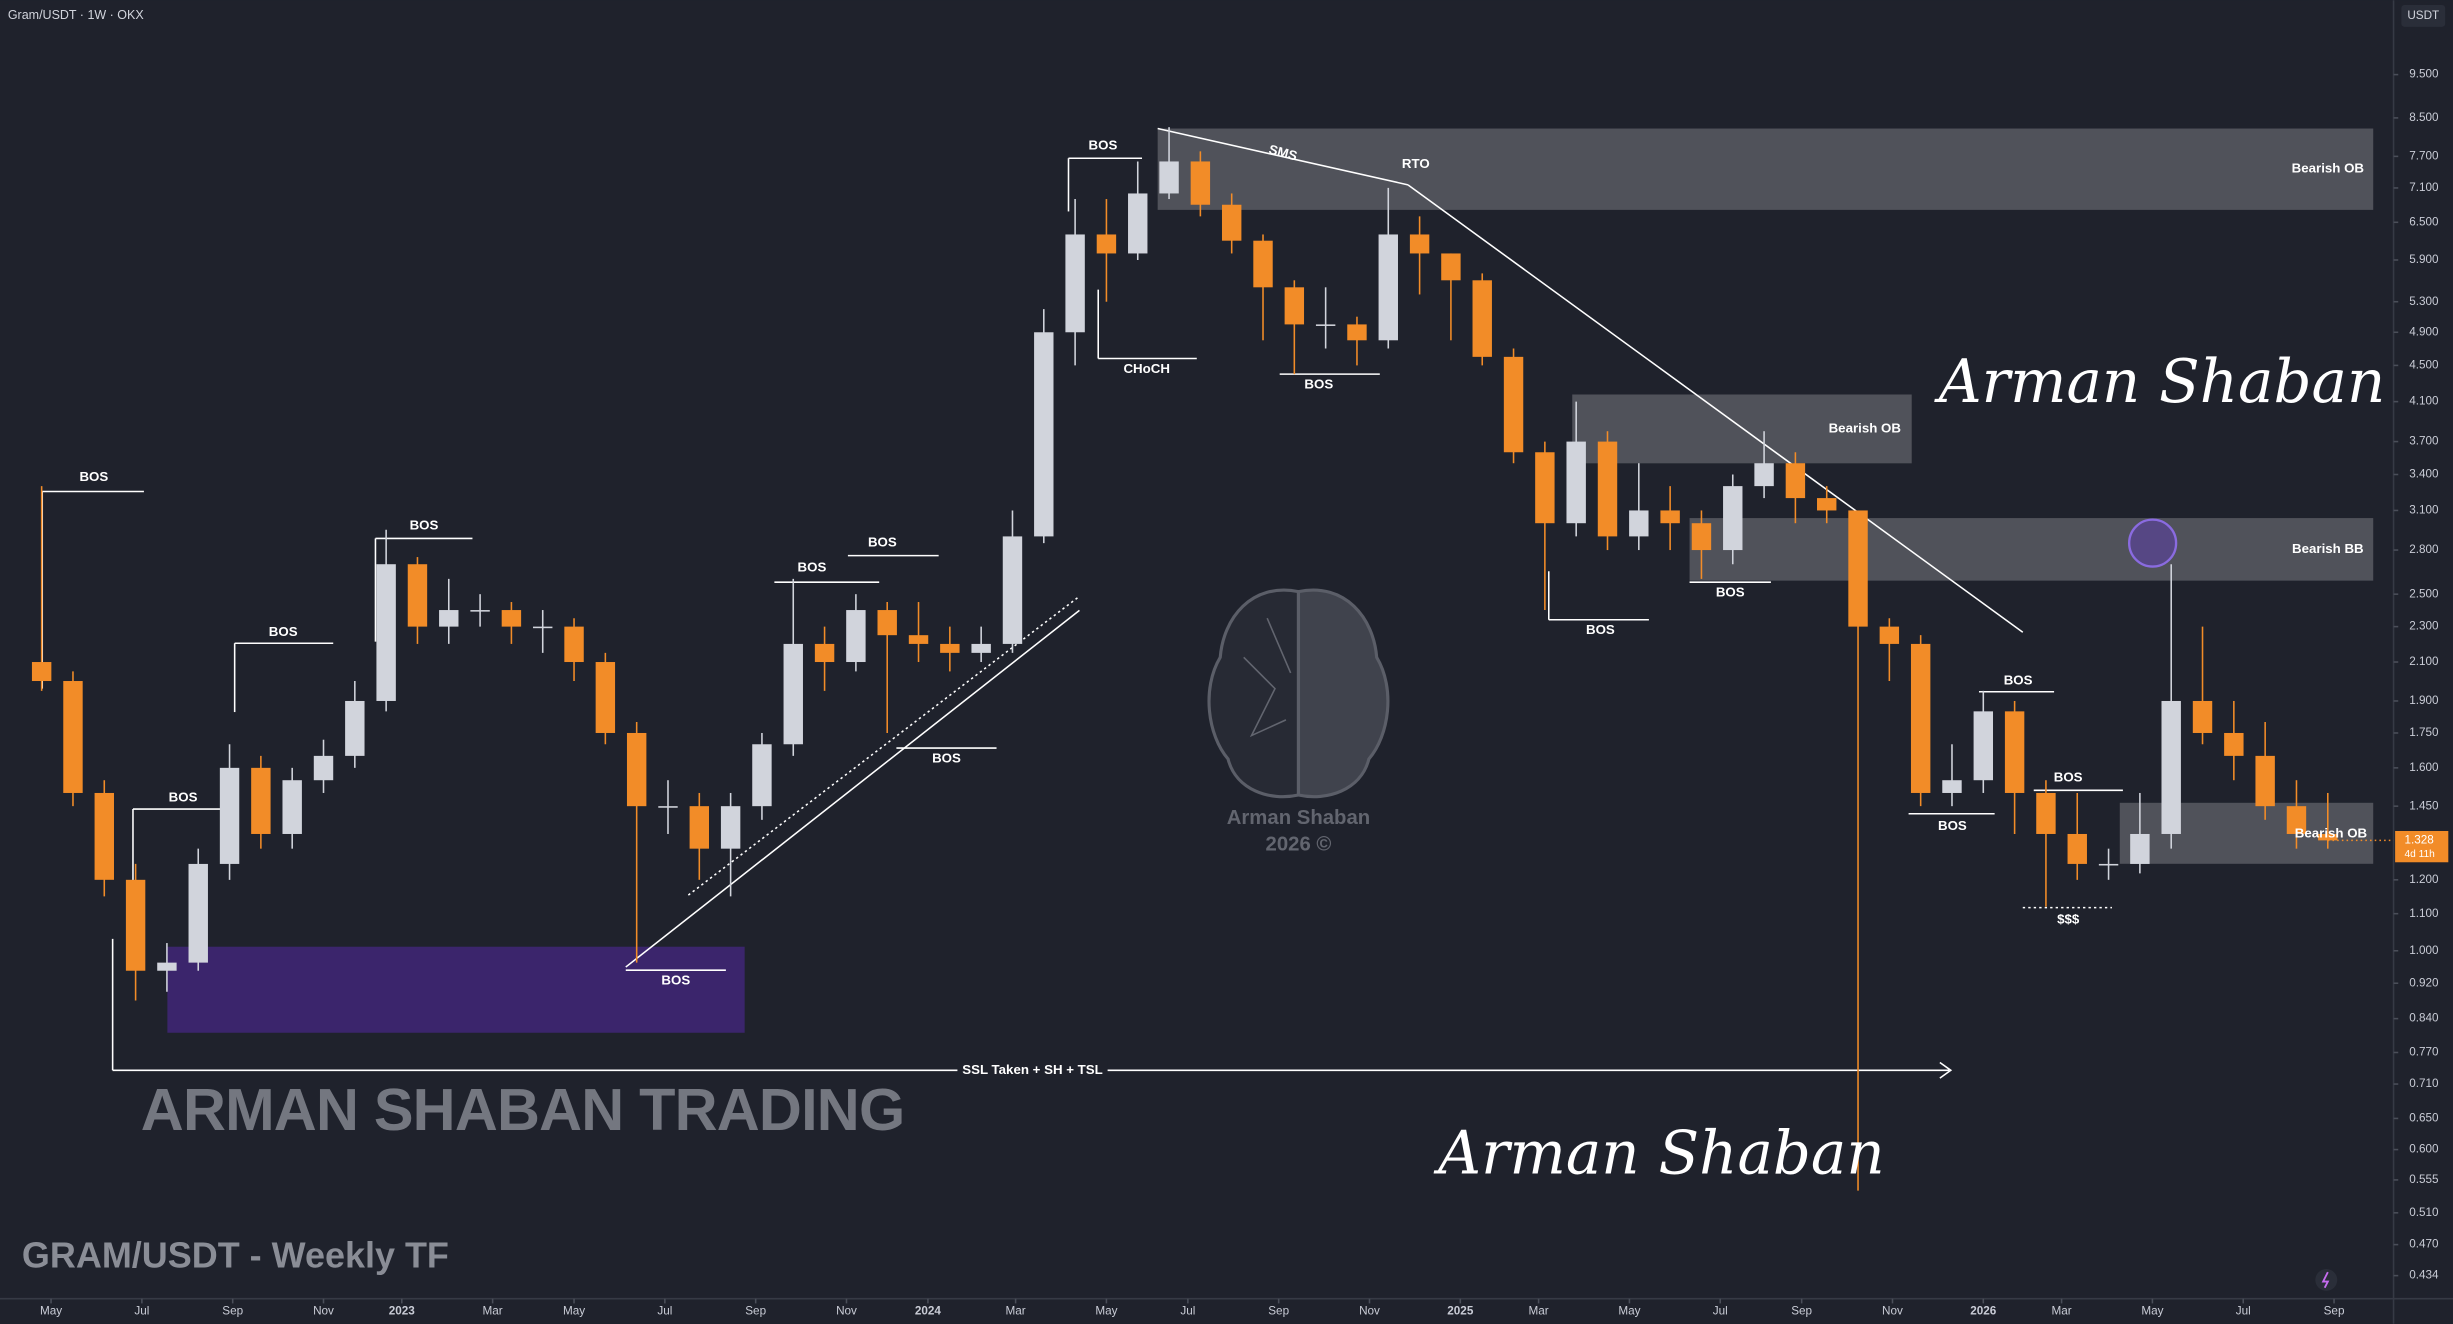 This screenshot has width=2453, height=1324. Describe the element at coordinates (2424, 221) in the screenshot. I see `y-tick-label: 6.500` at that location.